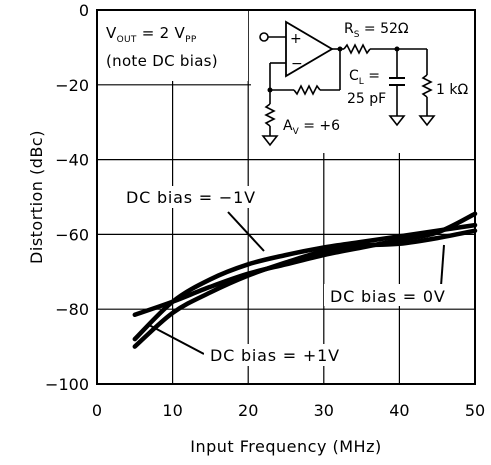  What do you see at coordinates (324, 410) in the screenshot?
I see `x-tick-label: 30` at bounding box center [324, 410].